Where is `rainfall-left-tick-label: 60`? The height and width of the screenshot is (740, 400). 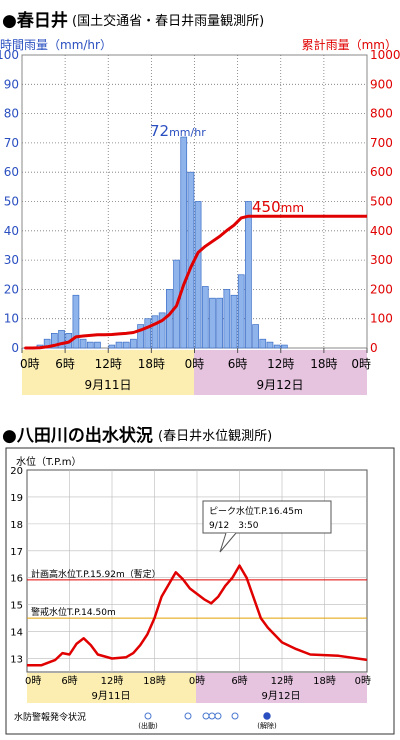 rainfall-left-tick-label: 60 is located at coordinates (11, 172).